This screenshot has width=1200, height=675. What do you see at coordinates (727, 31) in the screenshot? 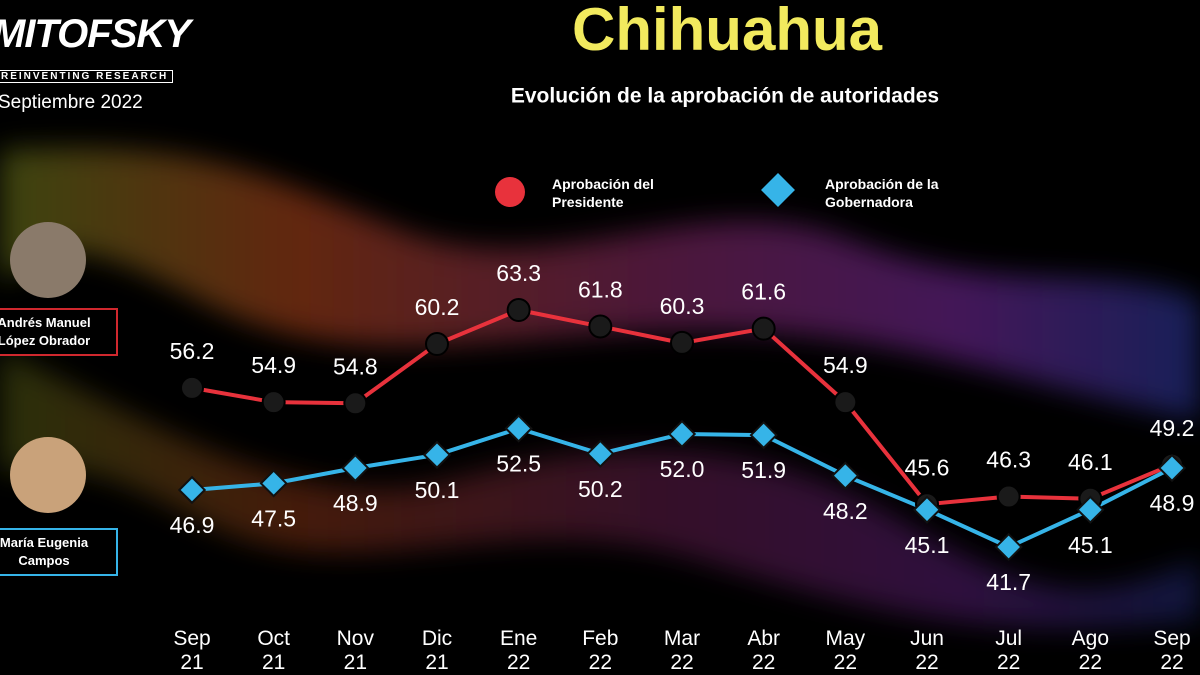
I see `chart-title: Chihuahua` at bounding box center [727, 31].